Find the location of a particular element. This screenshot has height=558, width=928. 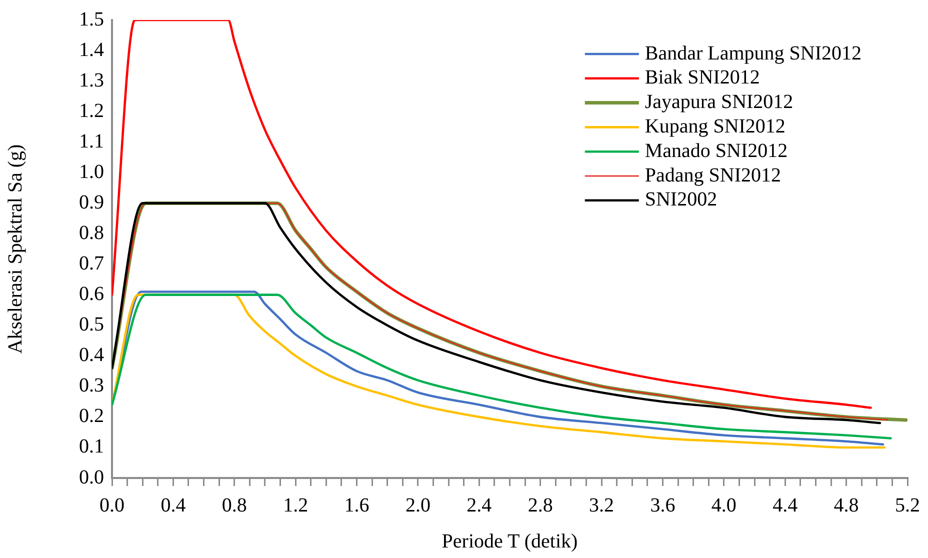

legend-label: Jayapura SNI2012 is located at coordinates (719, 102).